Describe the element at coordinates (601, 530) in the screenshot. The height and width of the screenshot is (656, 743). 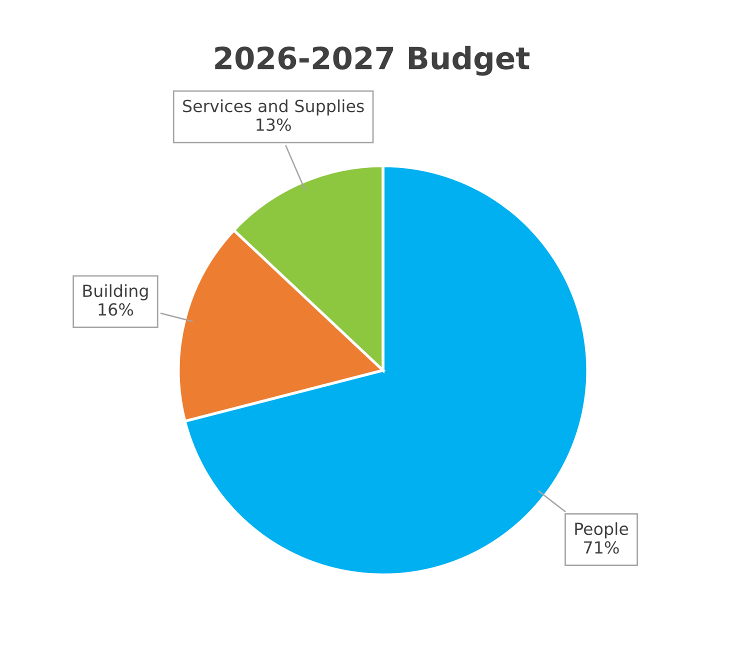
I see `slice-label: People` at that location.